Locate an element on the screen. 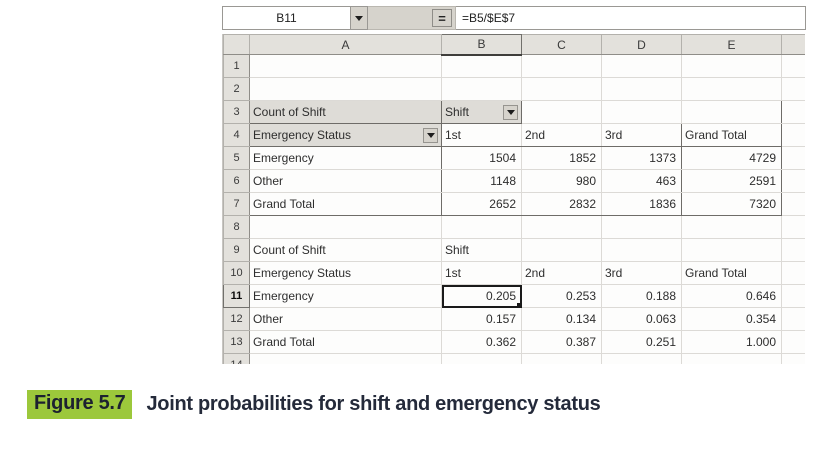  cell-B8 is located at coordinates (481, 227).